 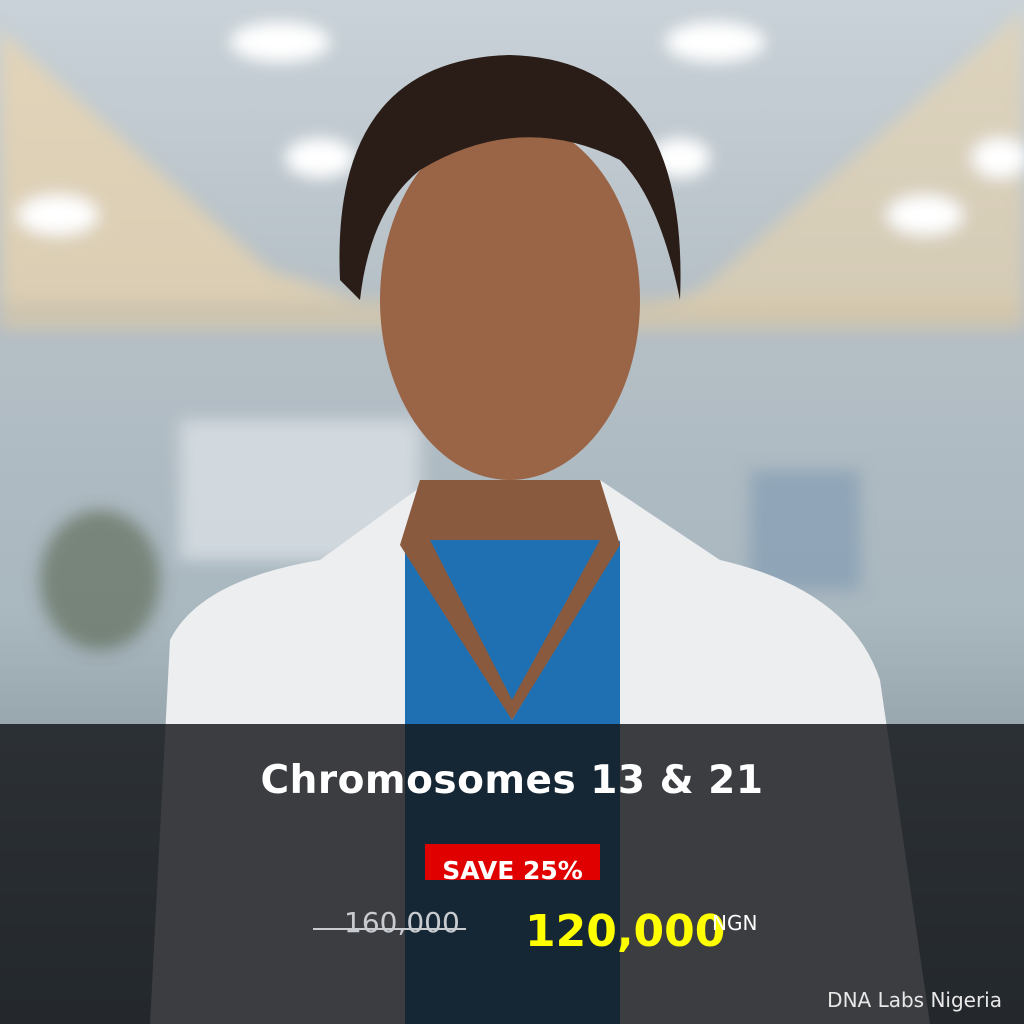 I want to click on original-price: 160,000, so click(x=402, y=922).